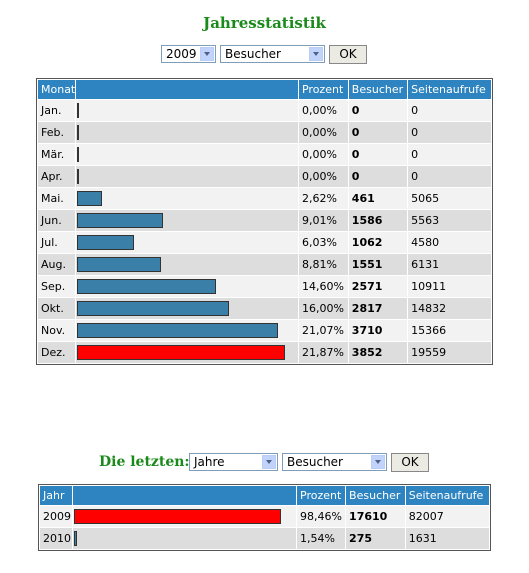  What do you see at coordinates (447, 538) in the screenshot?
I see `pageviews: 1631` at bounding box center [447, 538].